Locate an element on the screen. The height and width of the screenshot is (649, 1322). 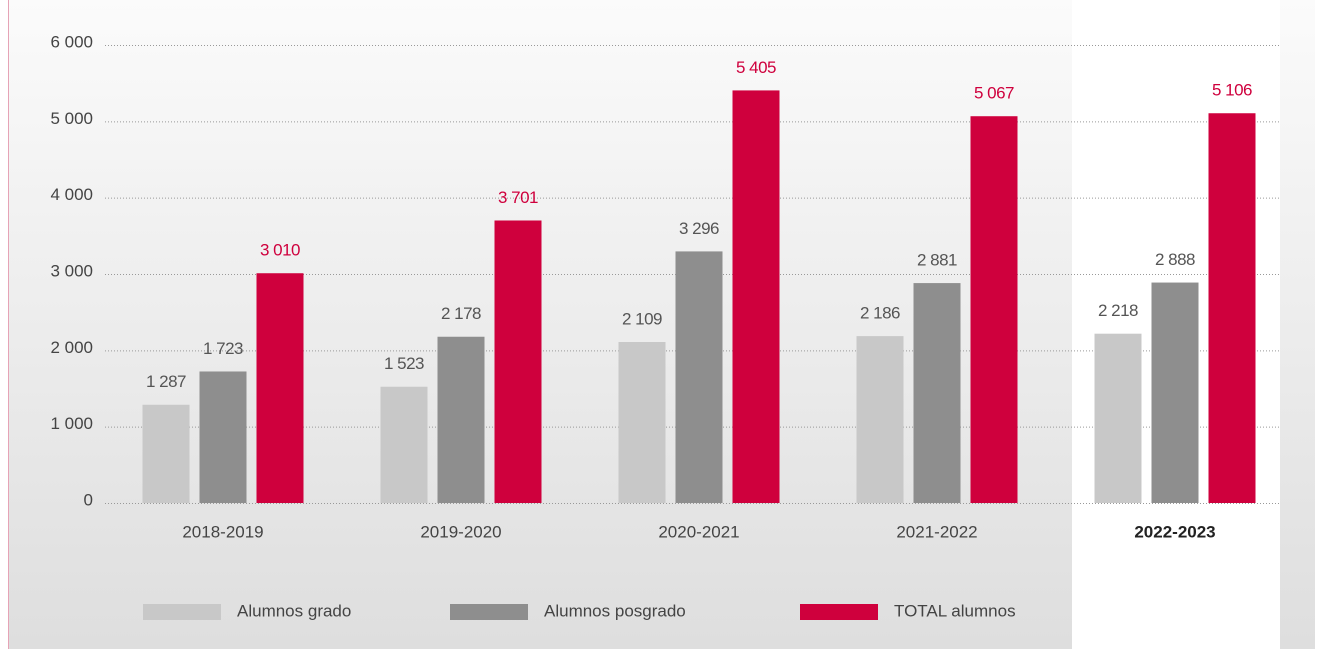
value-label: 1 287 is located at coordinates (166, 381).